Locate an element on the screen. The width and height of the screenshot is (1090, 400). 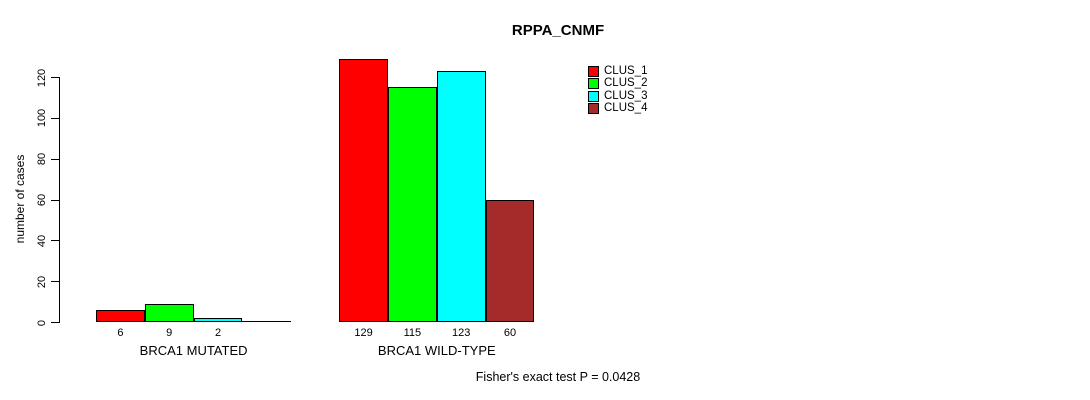
y-axis-tick-label: 100 is located at coordinates (42, 118).